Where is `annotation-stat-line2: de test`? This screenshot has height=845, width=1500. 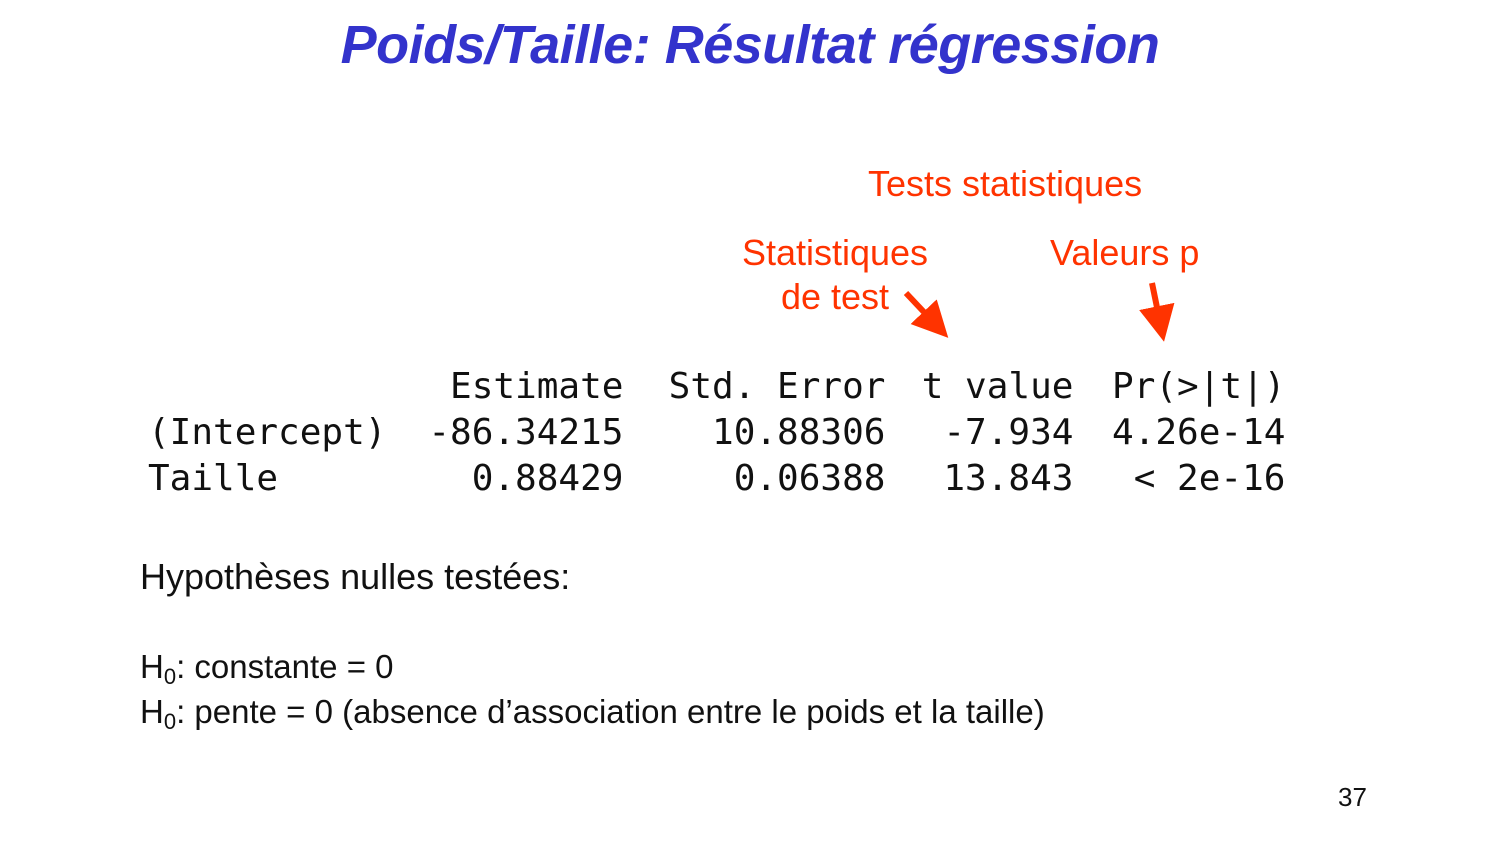
annotation-stat-line2: de test is located at coordinates (835, 296).